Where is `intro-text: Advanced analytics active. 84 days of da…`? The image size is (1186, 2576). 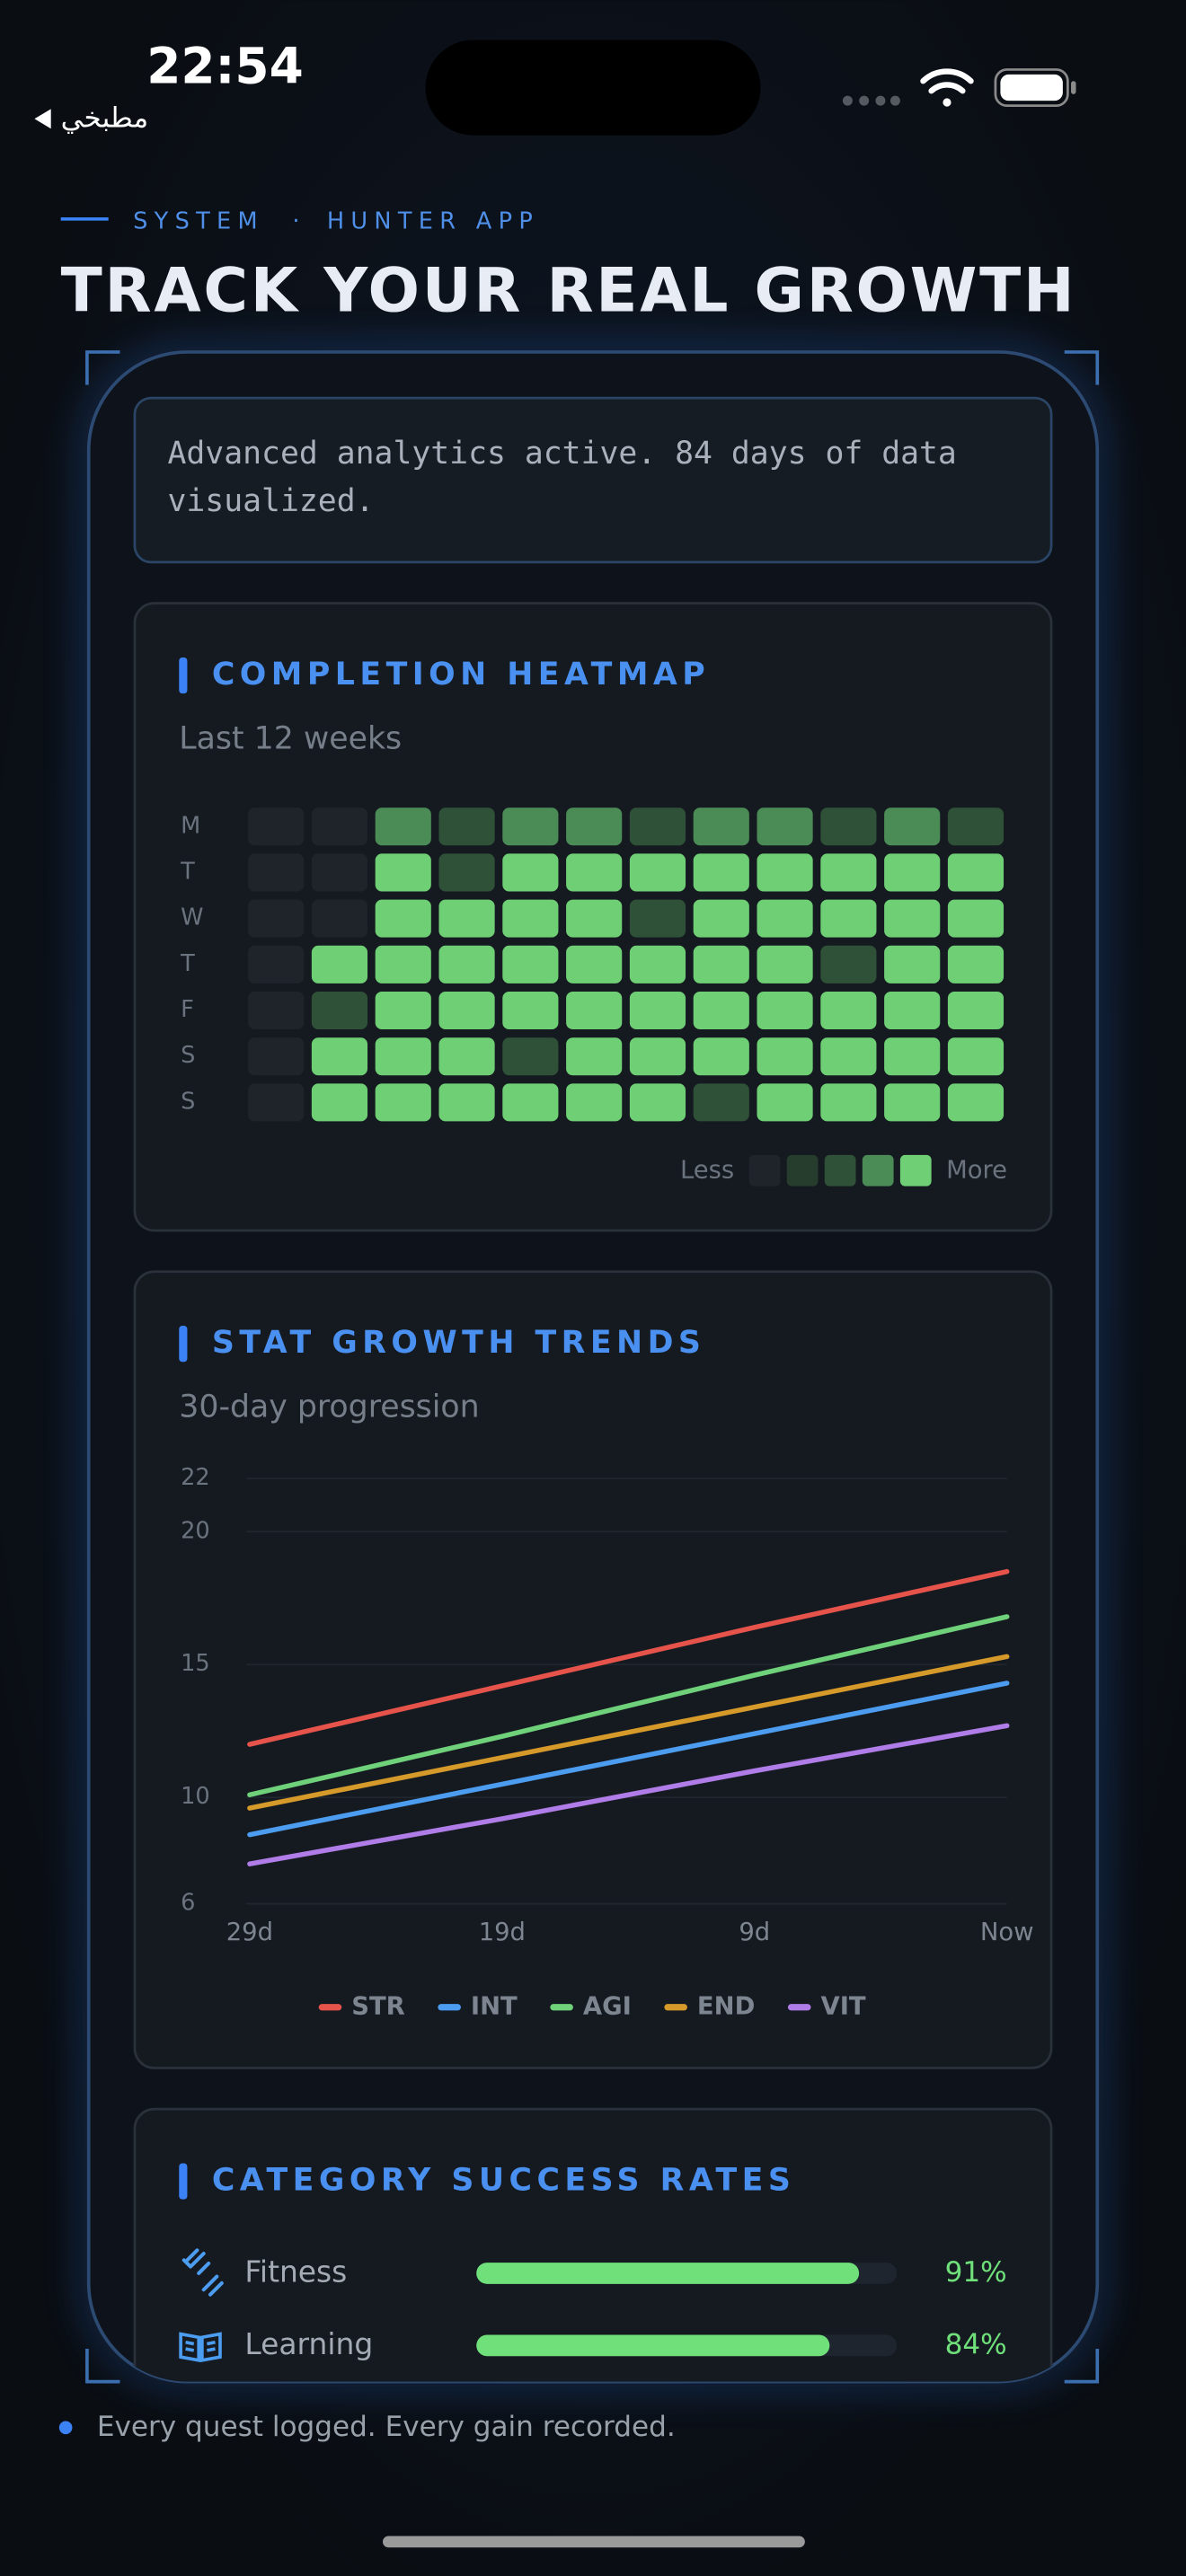
intro-text: Advanced analytics active. 84 days of da… is located at coordinates (562, 478).